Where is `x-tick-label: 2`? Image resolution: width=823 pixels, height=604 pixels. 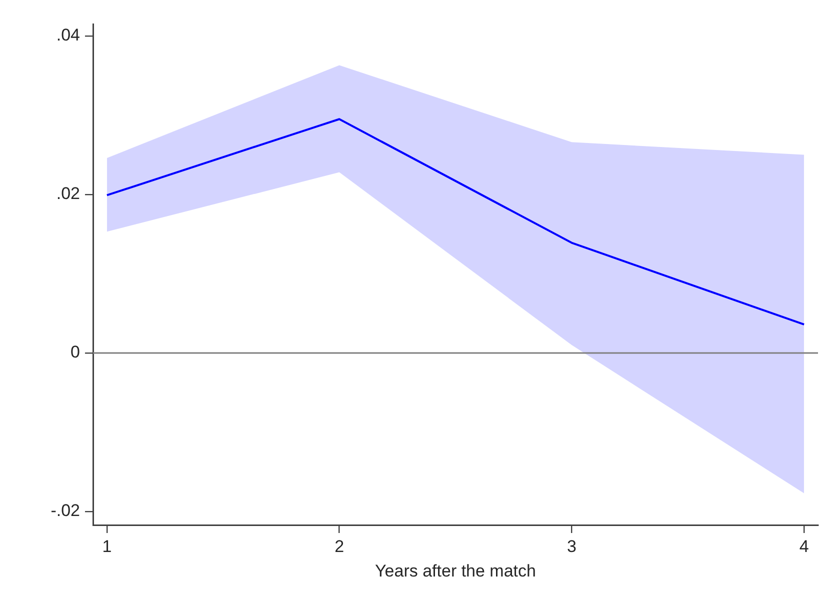
x-tick-label: 2 is located at coordinates (339, 546).